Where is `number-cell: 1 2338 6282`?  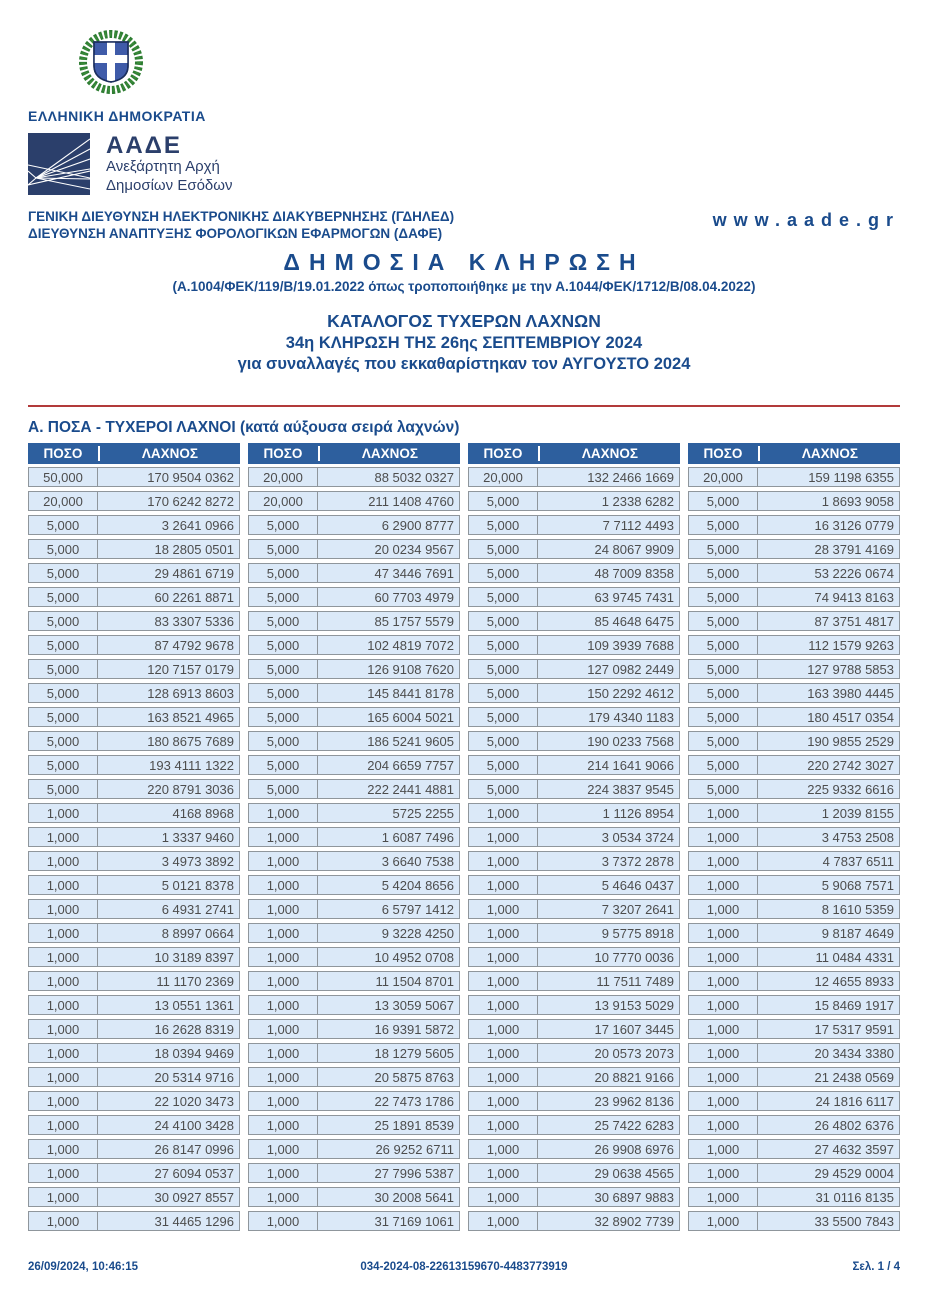
number-cell: 1 2338 6282 is located at coordinates (608, 501).